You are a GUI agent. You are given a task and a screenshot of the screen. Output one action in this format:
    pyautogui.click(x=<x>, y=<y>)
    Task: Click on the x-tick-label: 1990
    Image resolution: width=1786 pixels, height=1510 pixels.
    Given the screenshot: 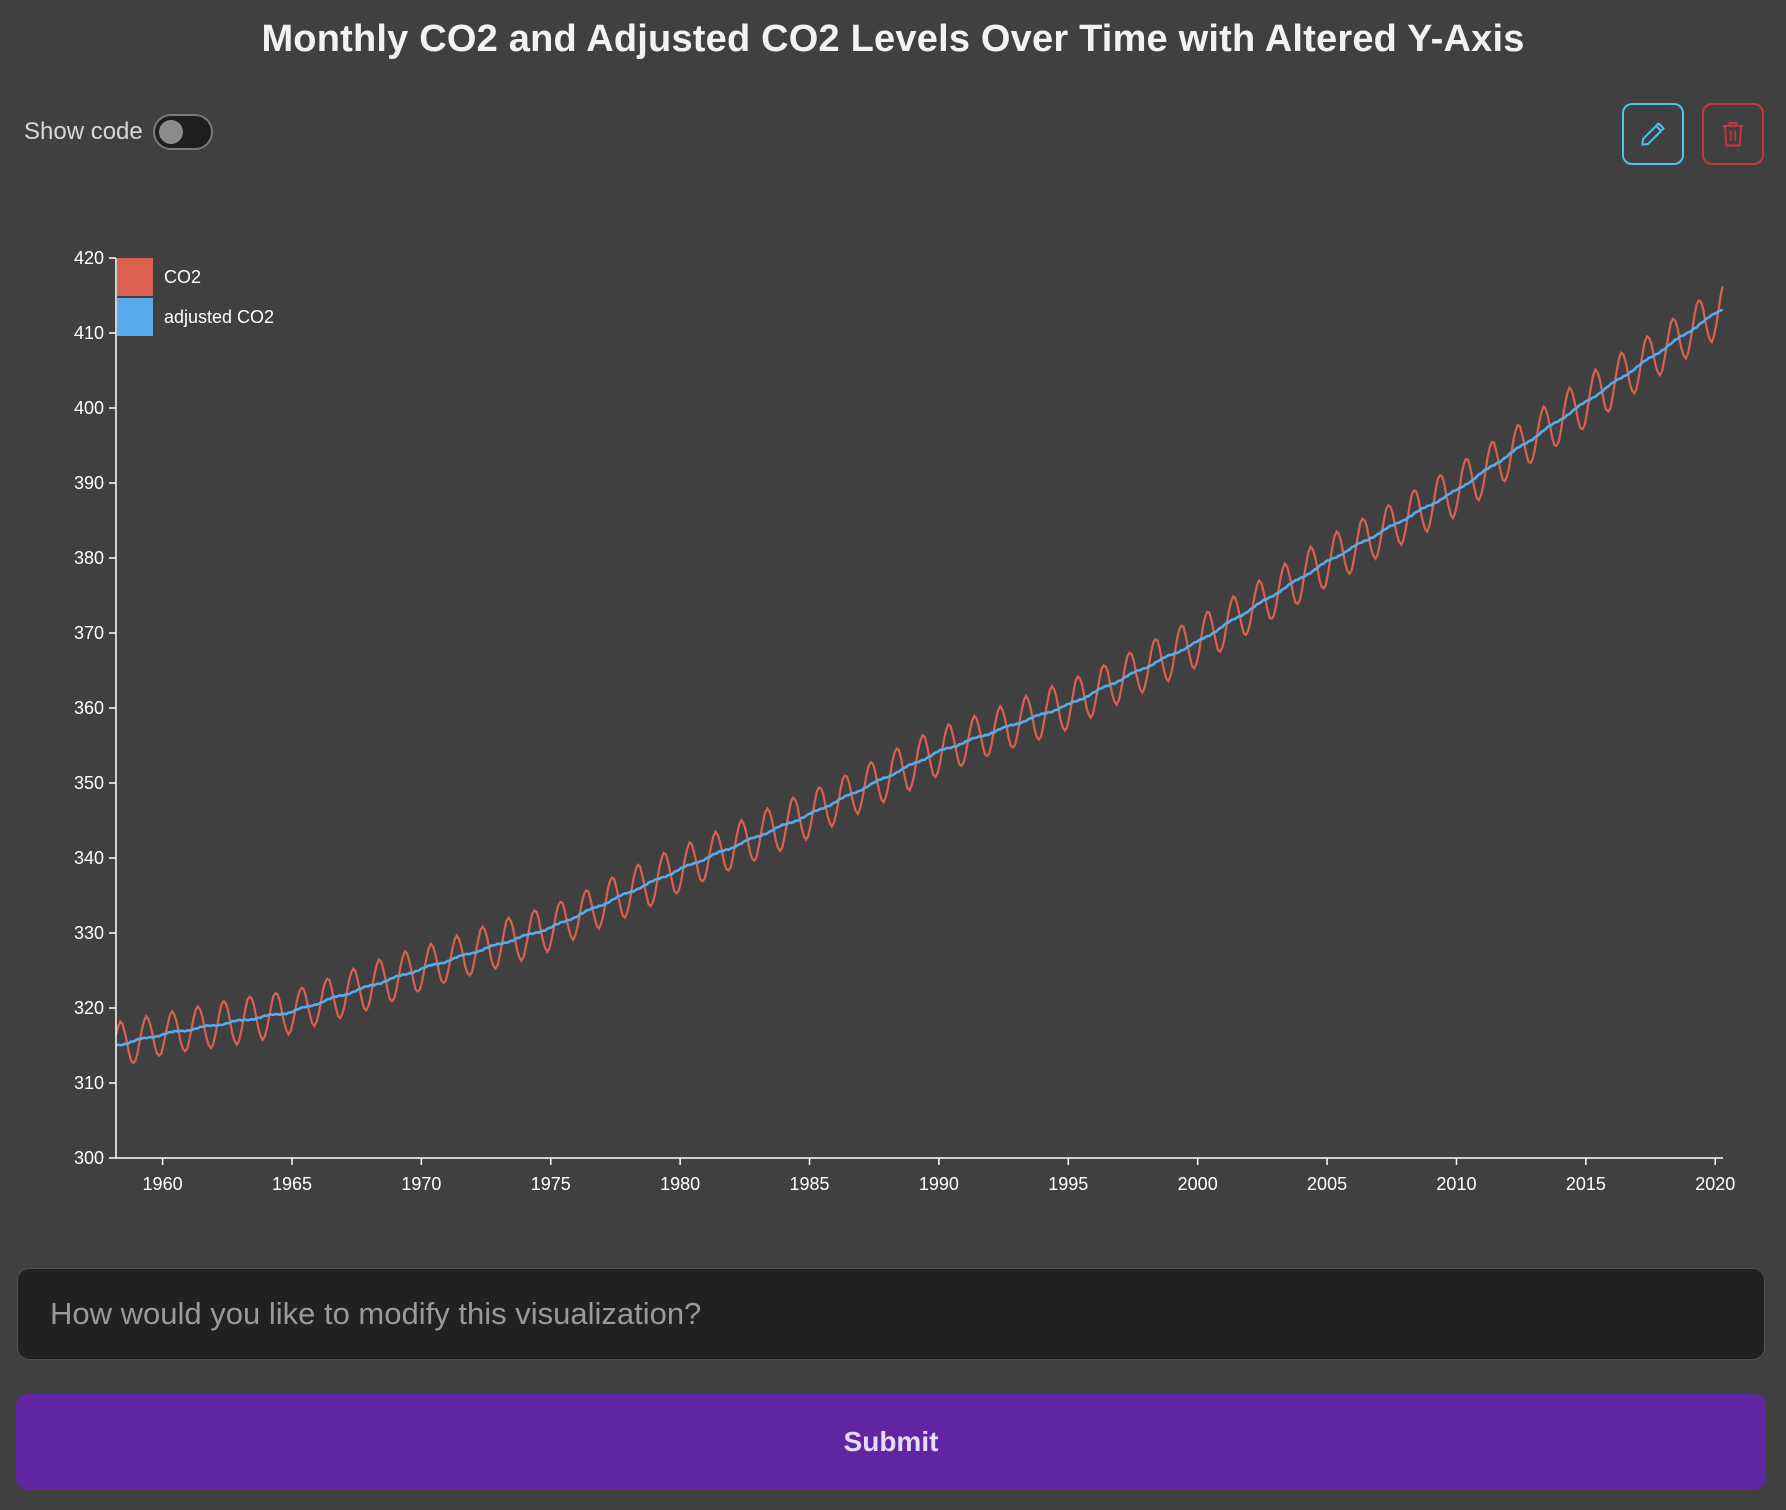 What is the action you would take?
    pyautogui.click(x=939, y=1184)
    